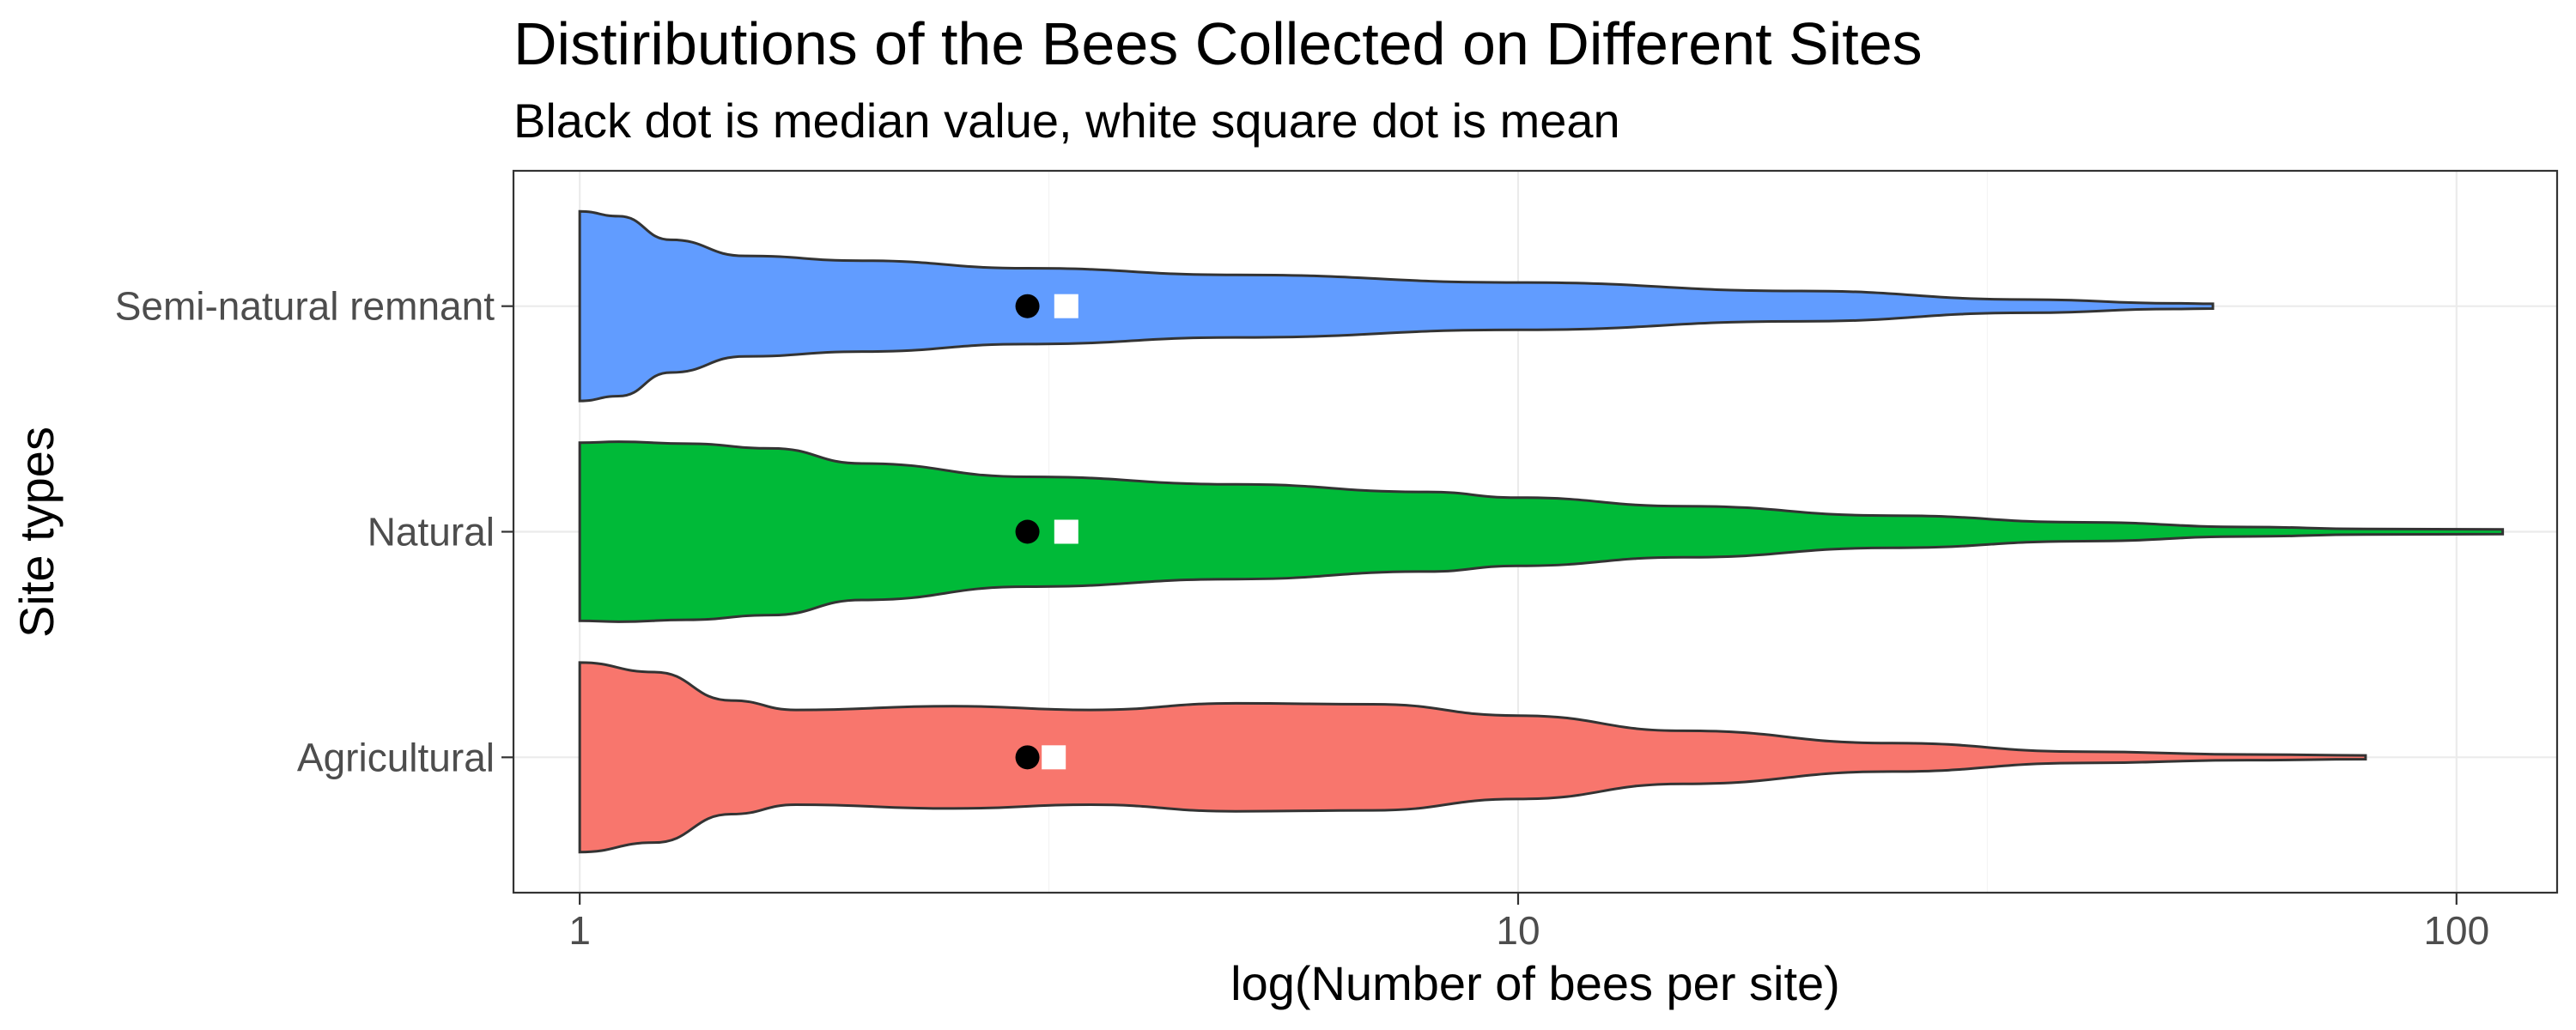 Image resolution: width=2576 pixels, height=1030 pixels. I want to click on x-tick-label: 1, so click(579, 930).